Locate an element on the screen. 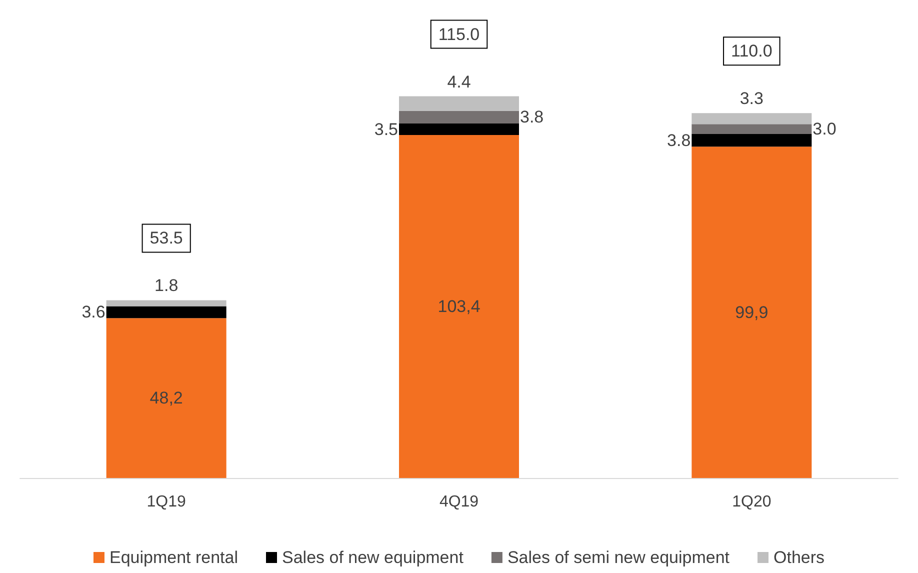  data-label: 3.6 is located at coordinates (94, 312).